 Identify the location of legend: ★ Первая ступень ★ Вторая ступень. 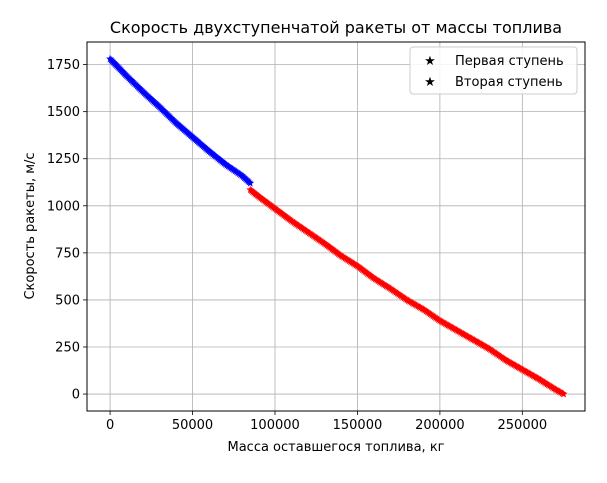
(493, 70).